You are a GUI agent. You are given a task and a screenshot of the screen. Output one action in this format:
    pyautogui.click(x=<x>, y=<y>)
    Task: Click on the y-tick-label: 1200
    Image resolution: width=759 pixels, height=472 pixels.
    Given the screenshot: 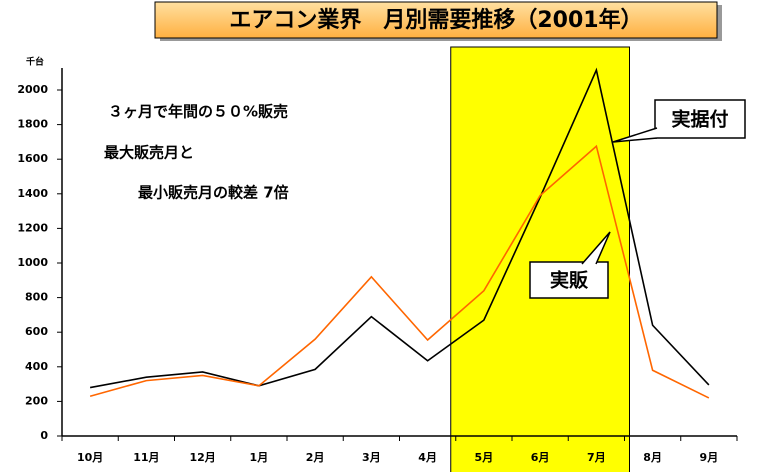 What is the action you would take?
    pyautogui.click(x=32, y=227)
    